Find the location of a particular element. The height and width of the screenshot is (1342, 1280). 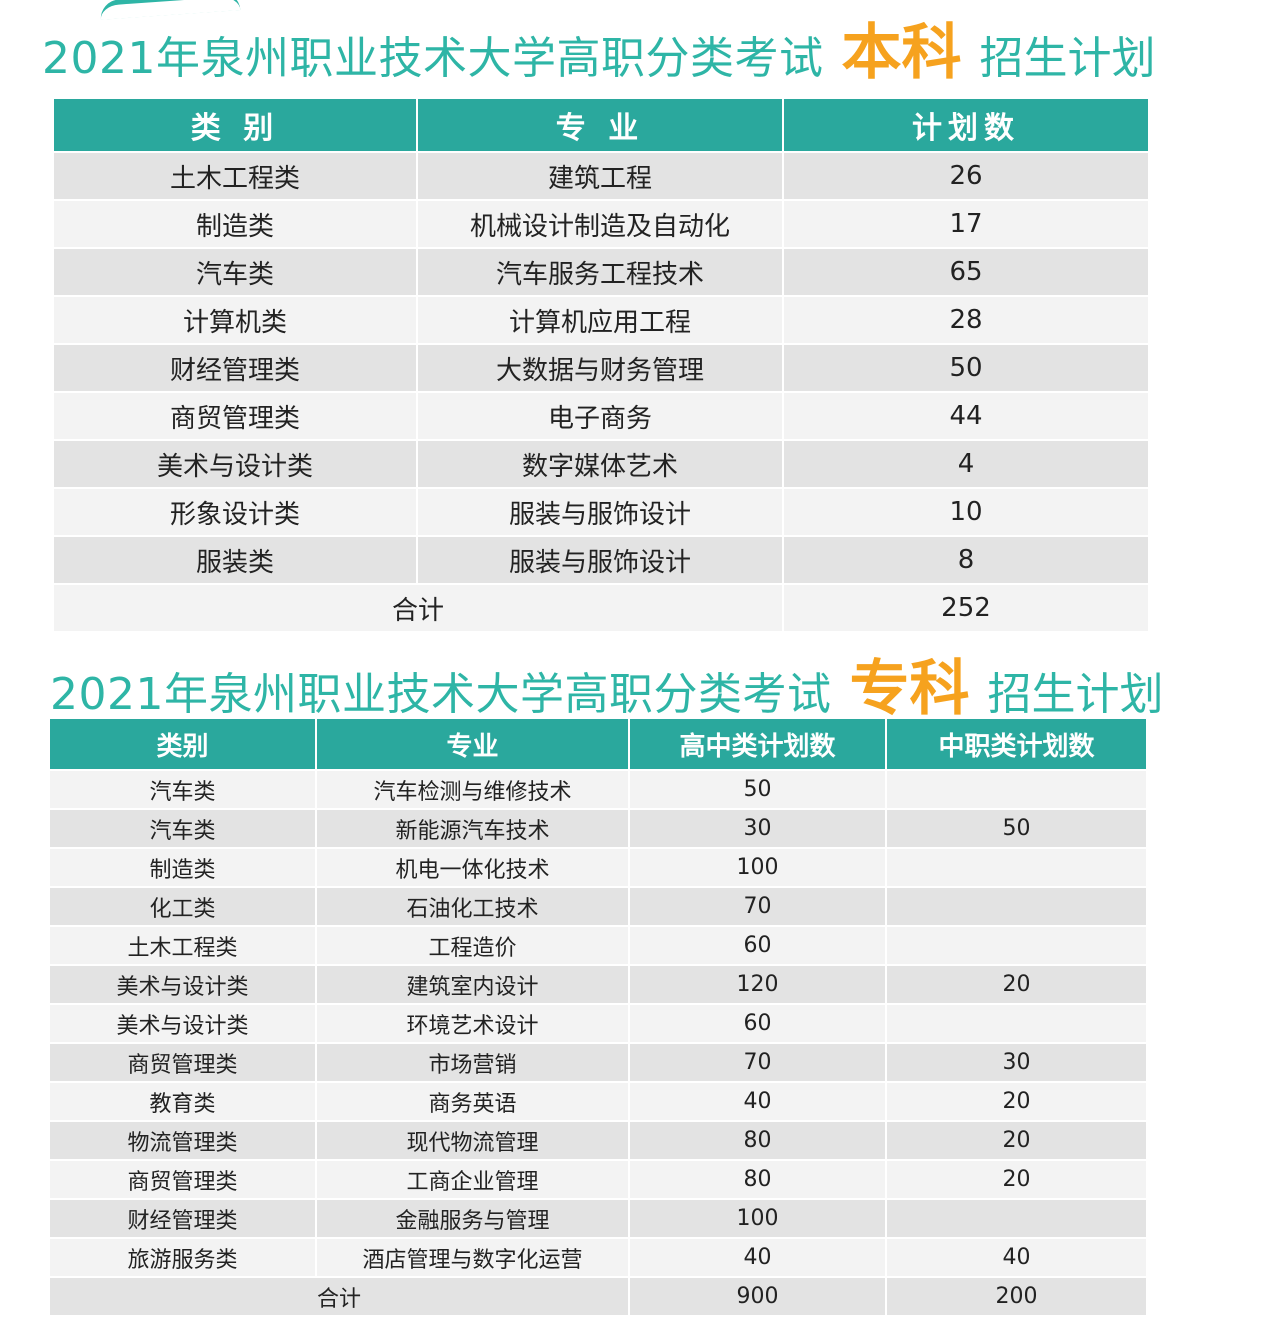

table-row: 旅游服务类 酒店管理与数字化运营 40 40 is located at coordinates (598, 1257).